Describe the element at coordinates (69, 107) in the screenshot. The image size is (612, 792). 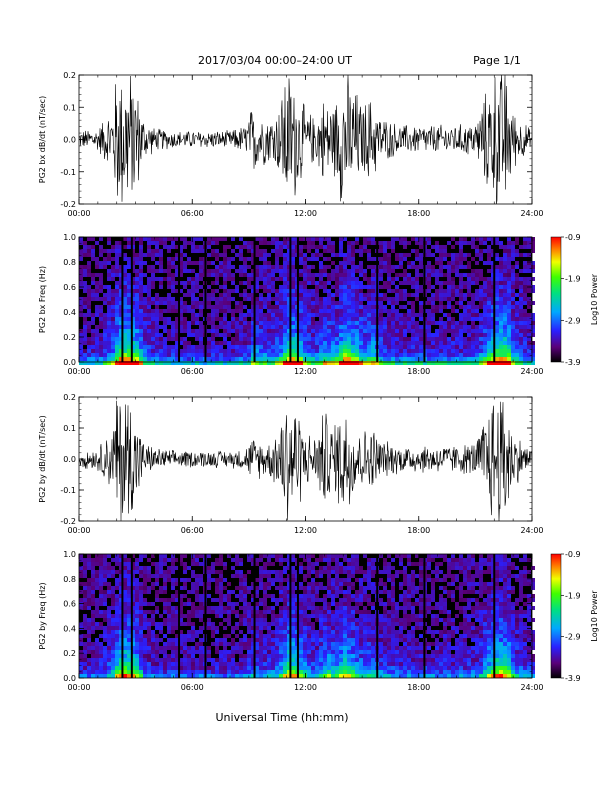
I see `y-tick-label: 0.1` at that location.